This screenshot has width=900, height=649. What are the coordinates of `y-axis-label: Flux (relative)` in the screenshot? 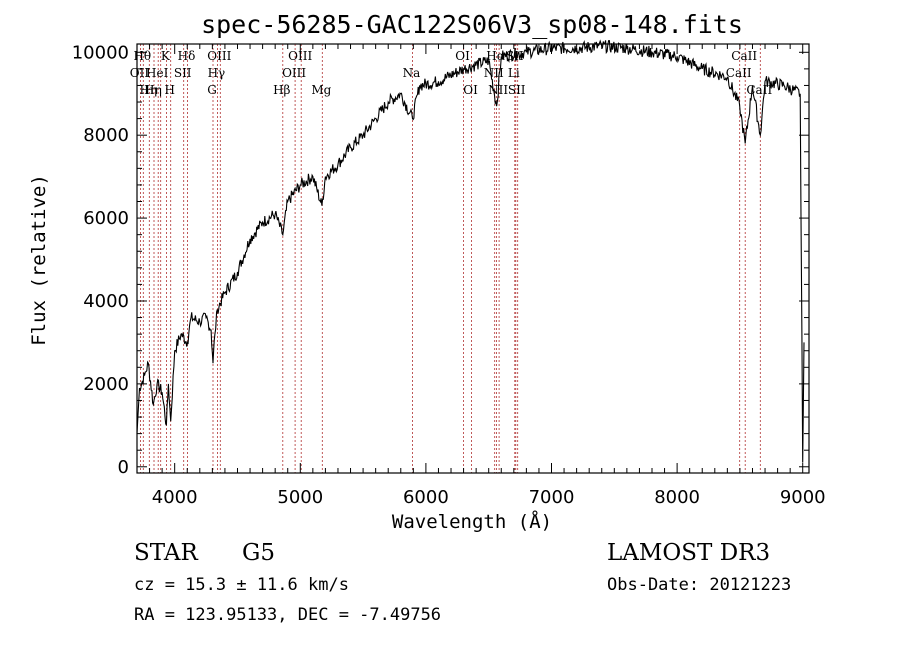 It's located at (39, 260).